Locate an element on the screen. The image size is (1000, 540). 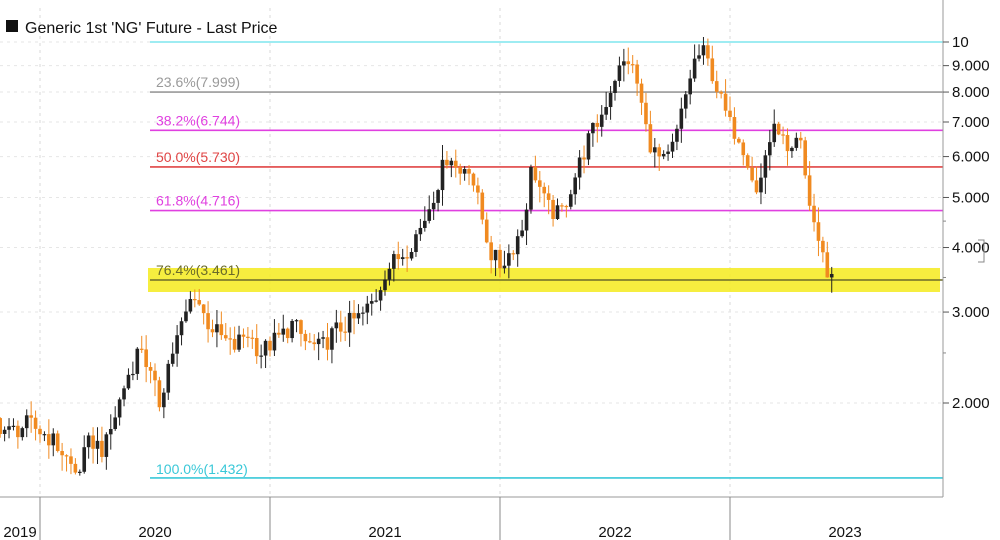
fib-level-label: 38.2%(6.744) is located at coordinates (198, 120).